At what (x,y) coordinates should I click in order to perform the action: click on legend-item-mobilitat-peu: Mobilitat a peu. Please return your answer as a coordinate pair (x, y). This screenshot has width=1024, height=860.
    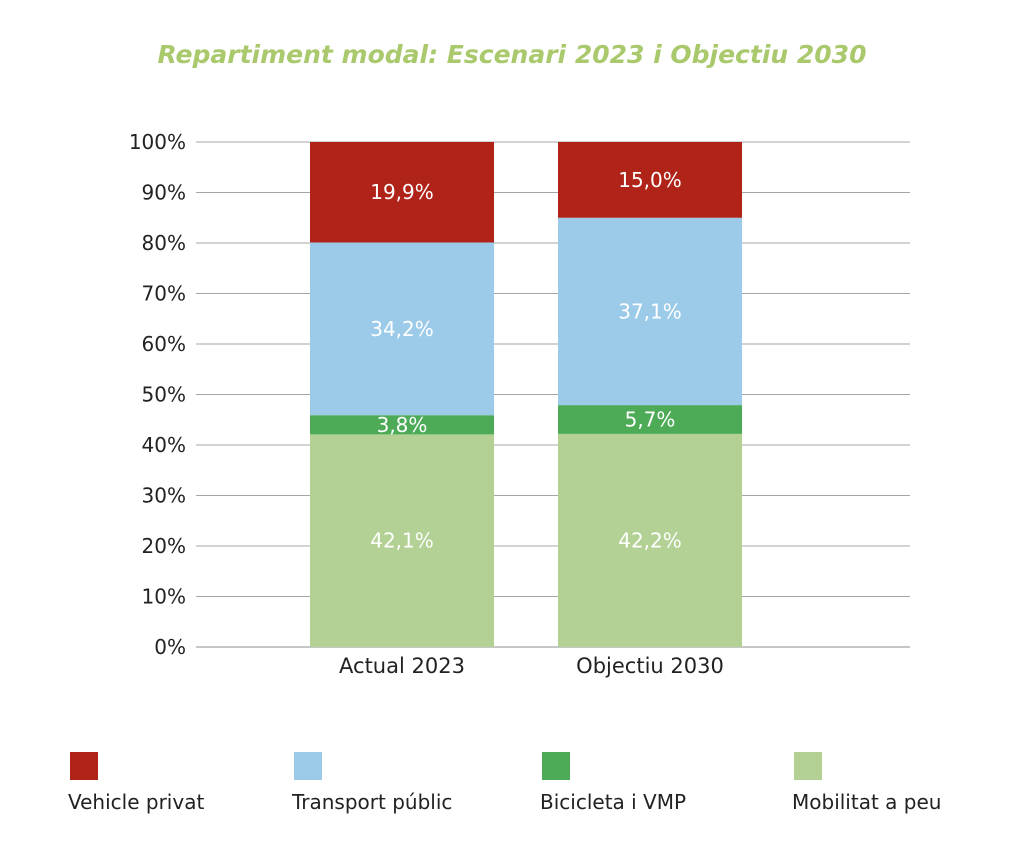
    Looking at the image, I should click on (866, 783).